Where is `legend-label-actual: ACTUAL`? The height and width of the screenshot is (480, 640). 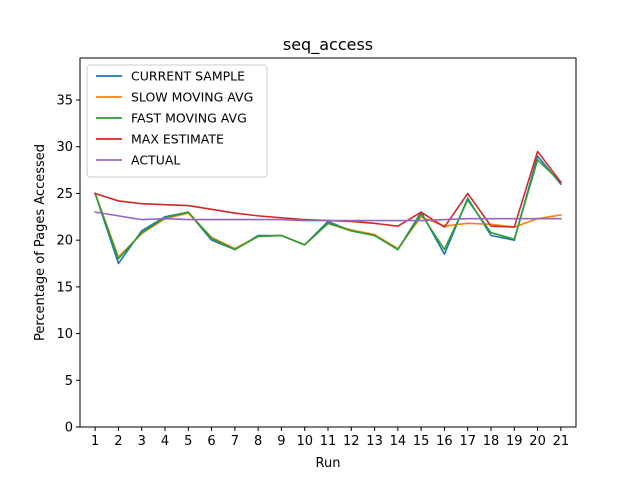 legend-label-actual: ACTUAL is located at coordinates (155, 160).